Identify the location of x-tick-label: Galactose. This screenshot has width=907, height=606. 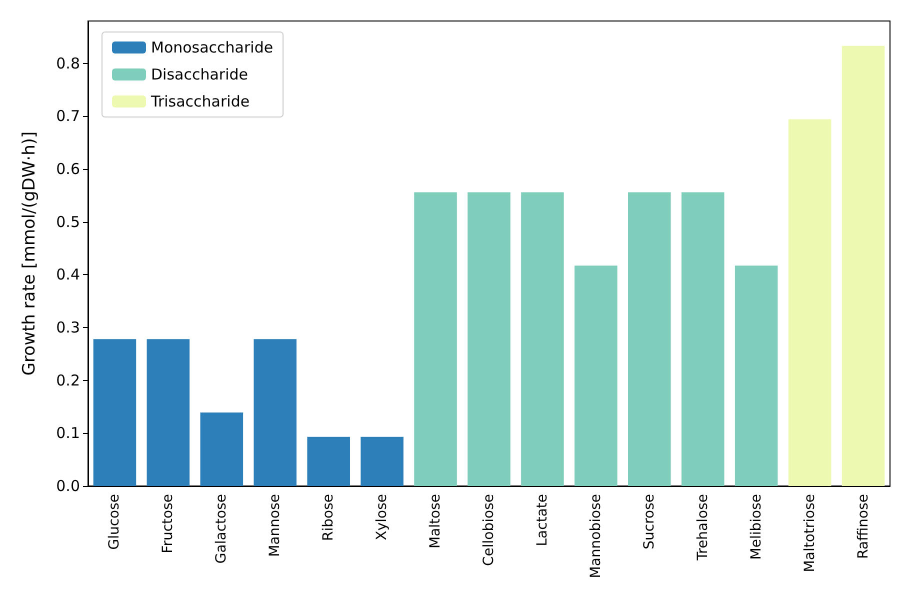
(222, 529).